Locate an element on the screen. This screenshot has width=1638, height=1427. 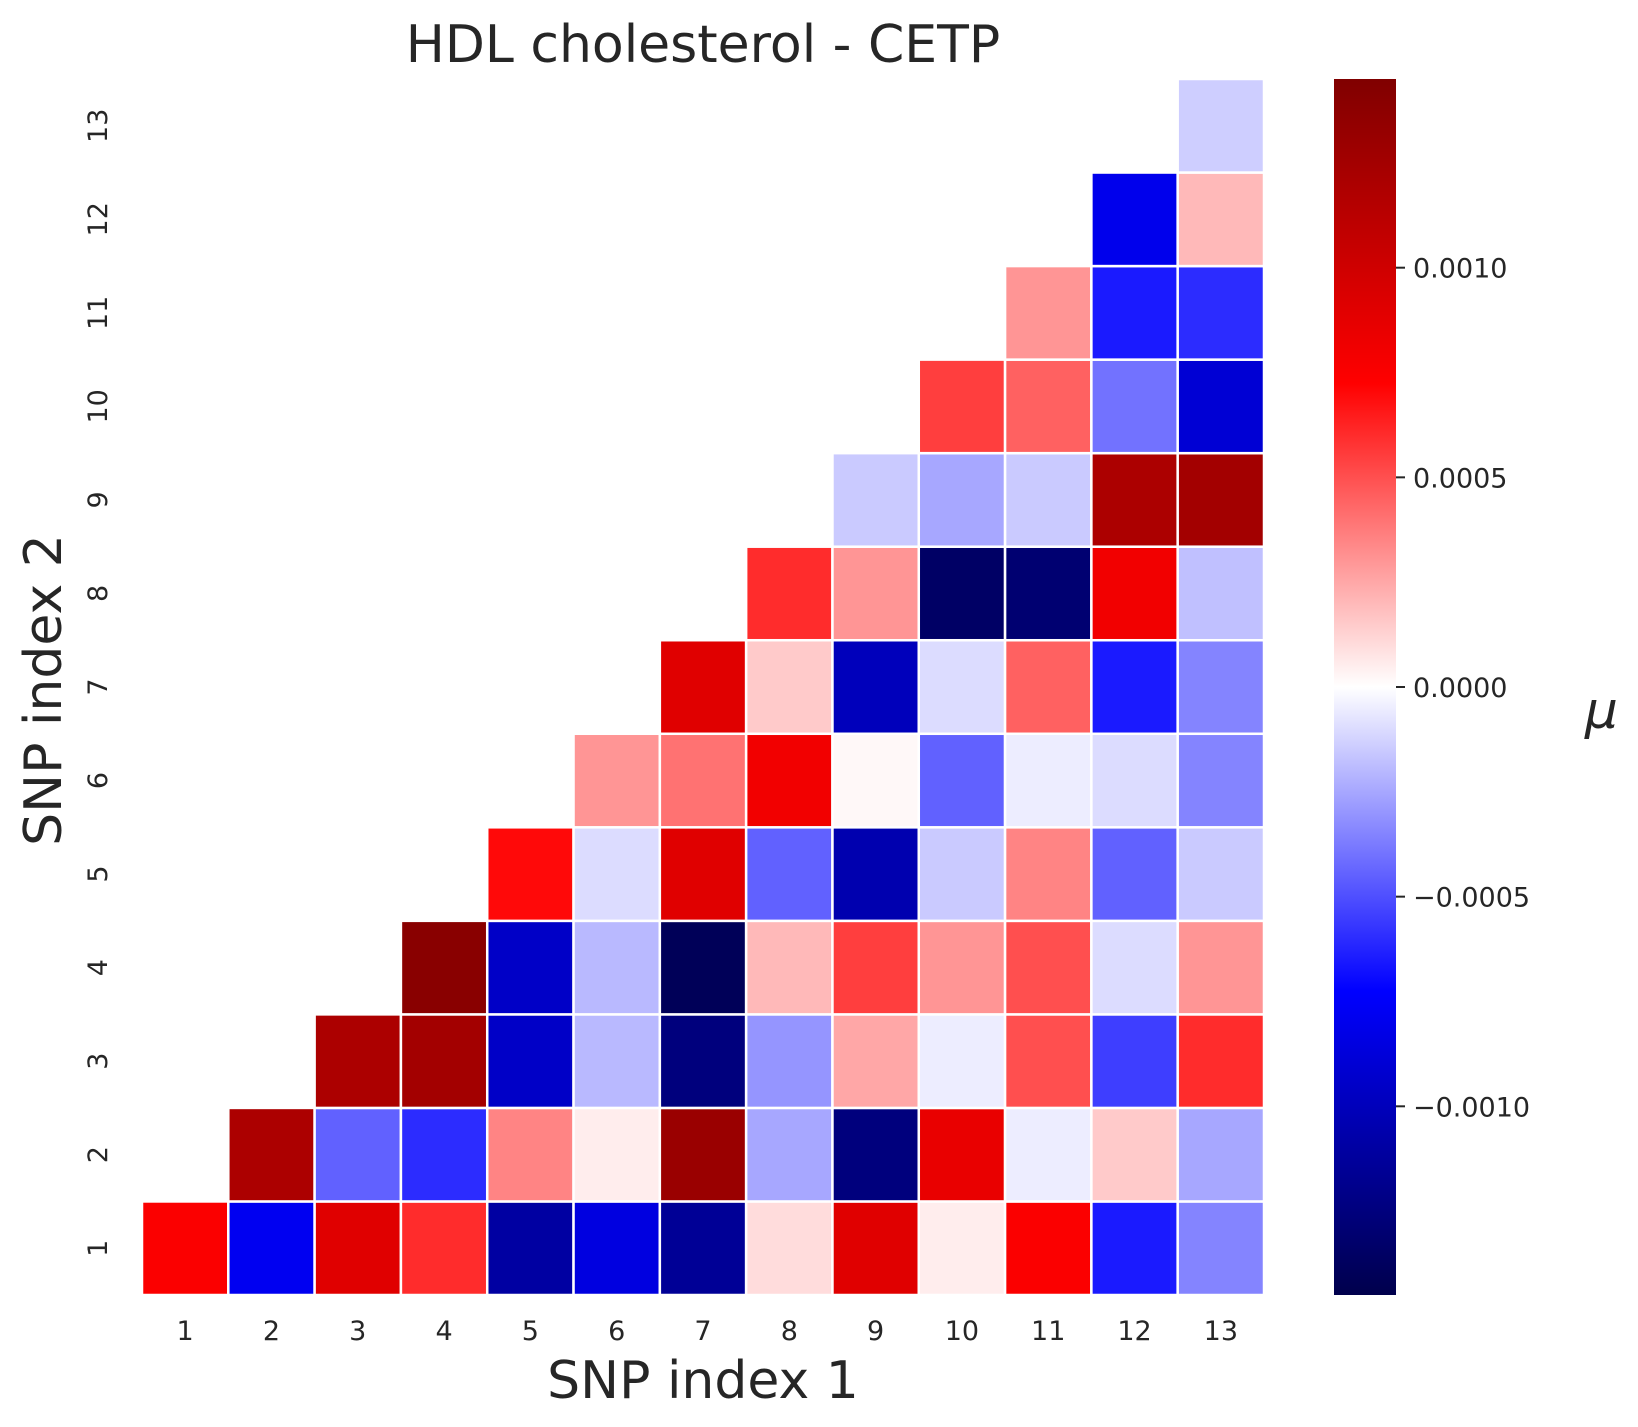
x-axis-title: SNP index 1 is located at coordinates (703, 1381).